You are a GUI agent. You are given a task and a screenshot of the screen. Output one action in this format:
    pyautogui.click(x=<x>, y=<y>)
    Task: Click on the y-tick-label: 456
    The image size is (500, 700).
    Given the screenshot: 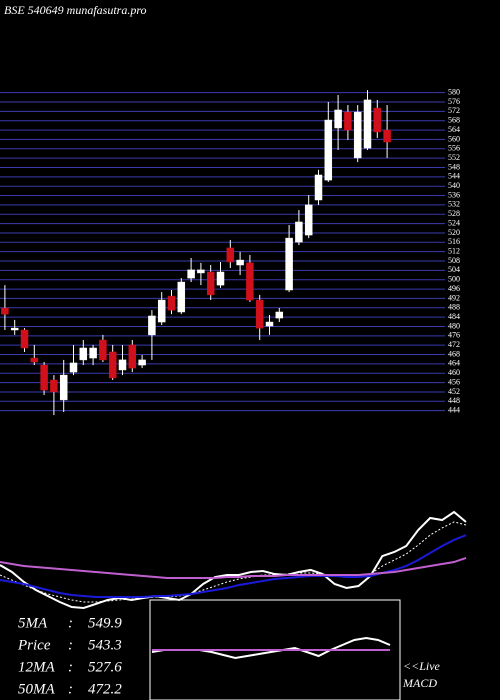 What is the action you would take?
    pyautogui.click(x=454, y=381)
    